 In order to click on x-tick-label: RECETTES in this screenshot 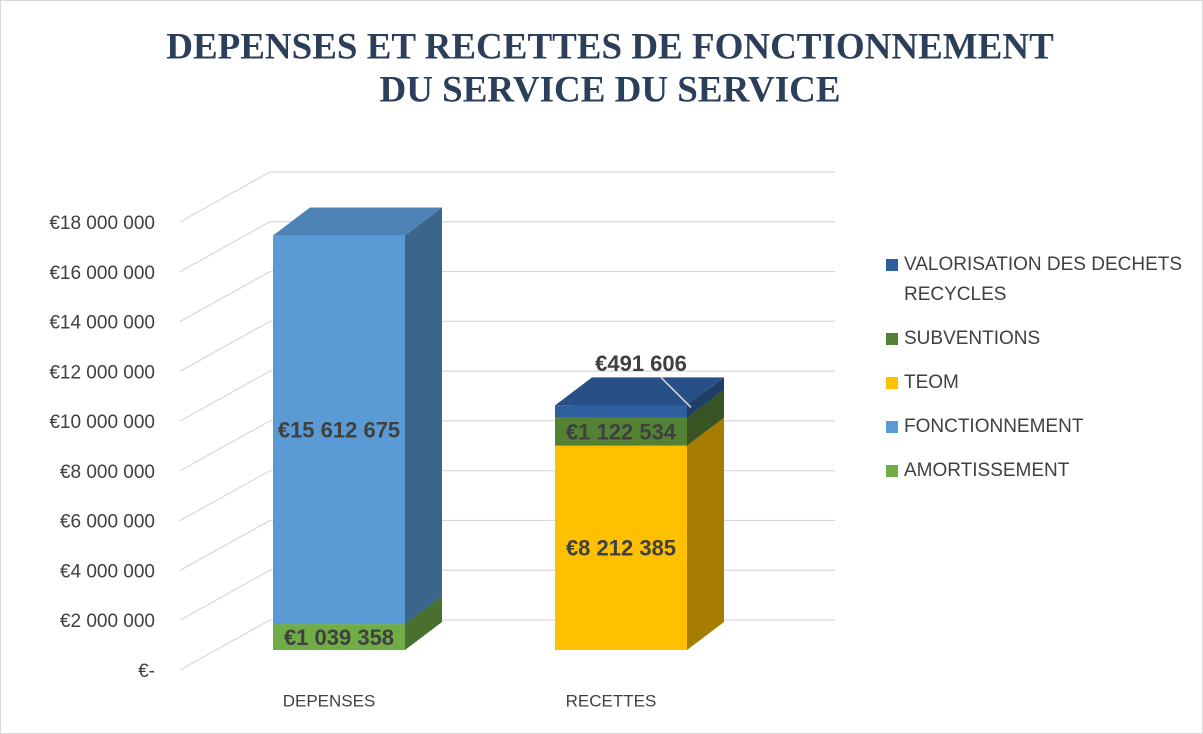, I will do `click(611, 700)`.